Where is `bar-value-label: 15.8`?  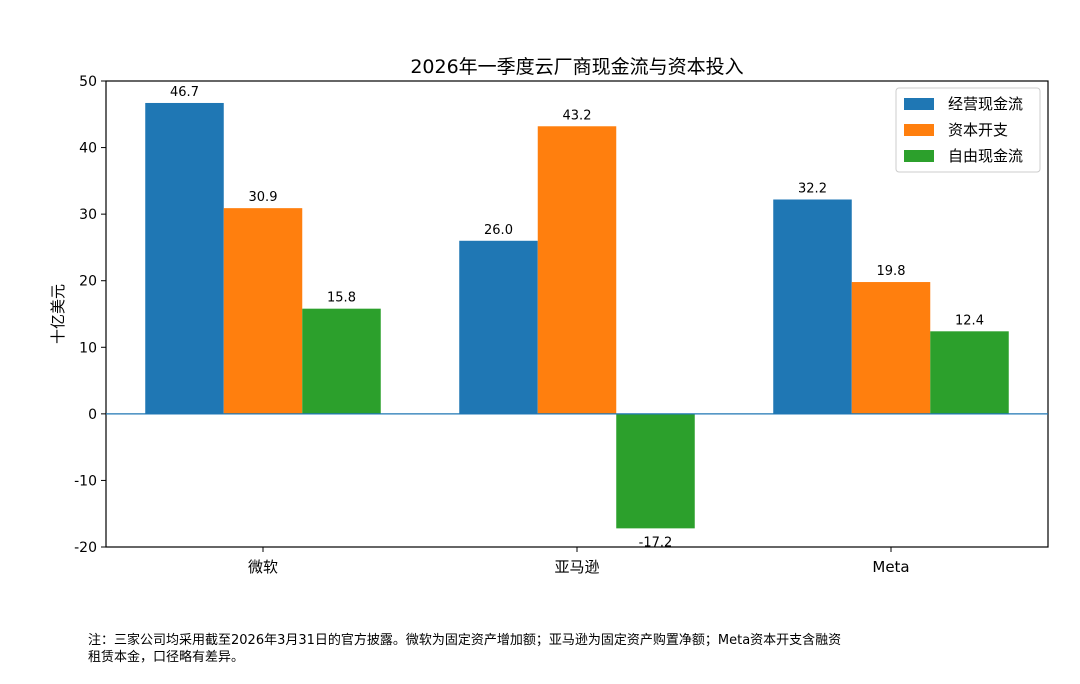
bar-value-label: 15.8 is located at coordinates (341, 298).